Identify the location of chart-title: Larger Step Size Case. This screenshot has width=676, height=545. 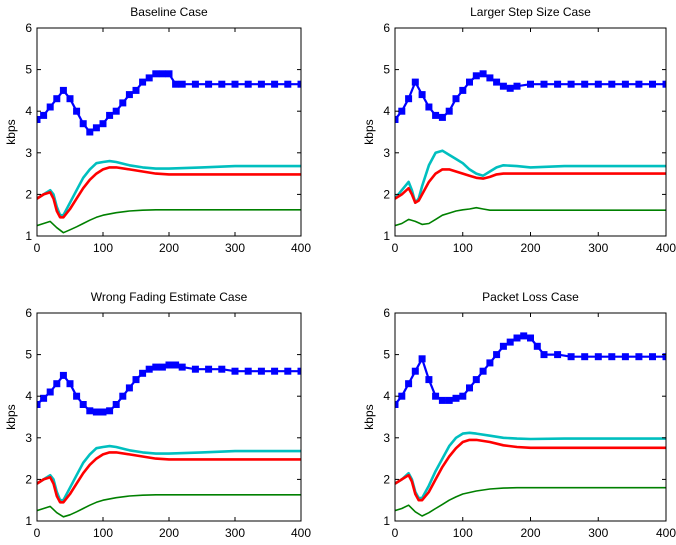
(530, 12).